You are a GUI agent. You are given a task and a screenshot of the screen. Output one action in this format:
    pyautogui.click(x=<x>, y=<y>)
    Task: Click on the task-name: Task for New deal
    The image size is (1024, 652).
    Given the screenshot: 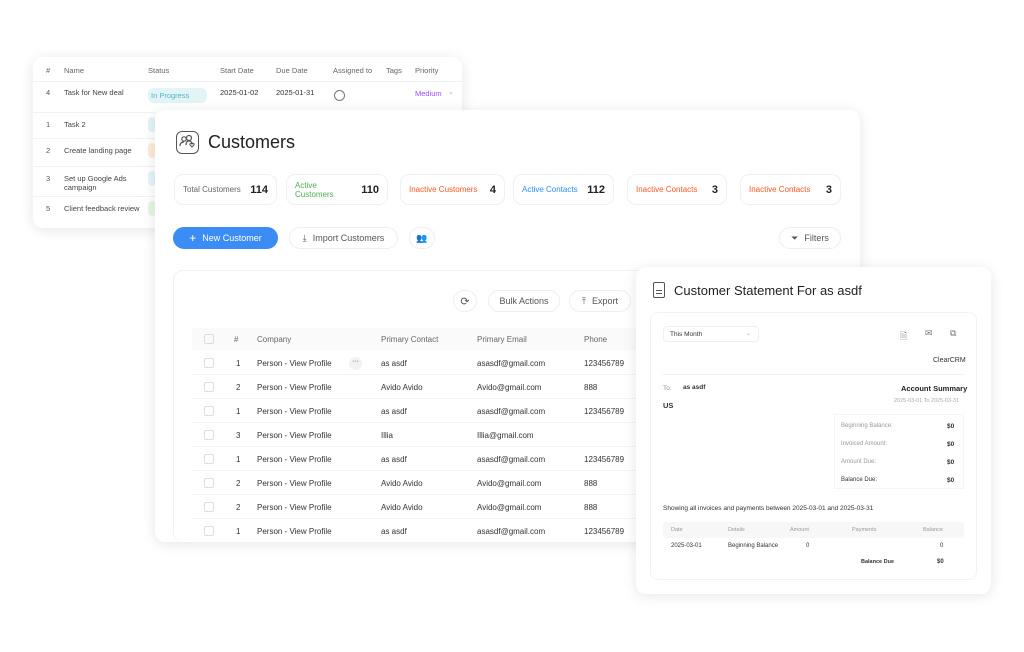 What is the action you would take?
    pyautogui.click(x=94, y=92)
    